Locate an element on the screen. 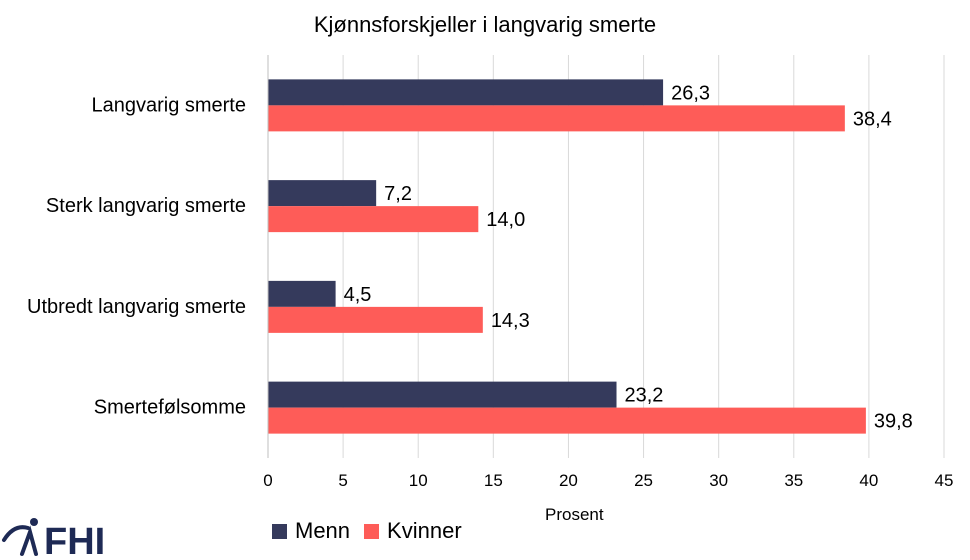 The width and height of the screenshot is (970, 560). x-tick-label: 10 is located at coordinates (418, 480).